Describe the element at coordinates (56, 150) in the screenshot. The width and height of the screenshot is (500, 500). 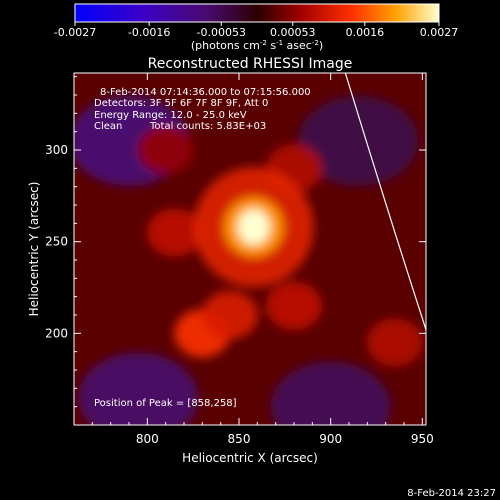
I see `y-tick-label-300: 300` at that location.